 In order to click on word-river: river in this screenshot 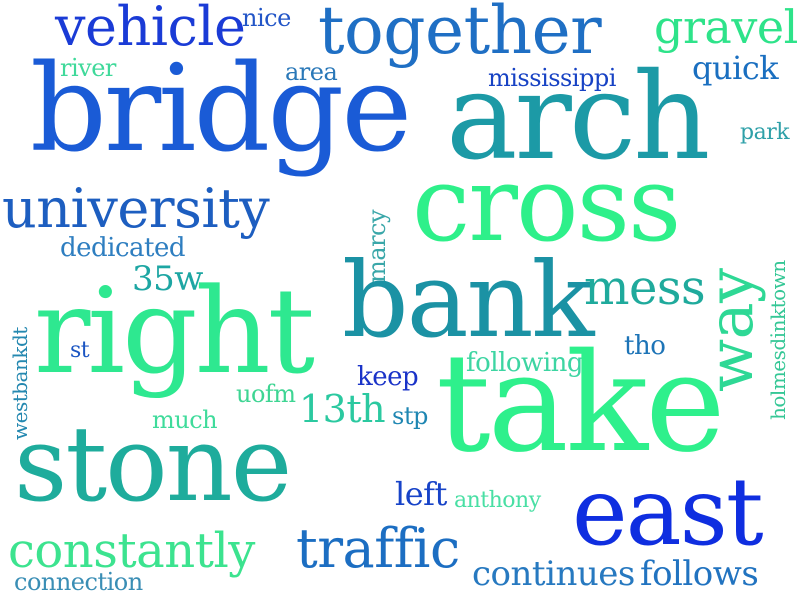, I will do `click(88, 68)`.